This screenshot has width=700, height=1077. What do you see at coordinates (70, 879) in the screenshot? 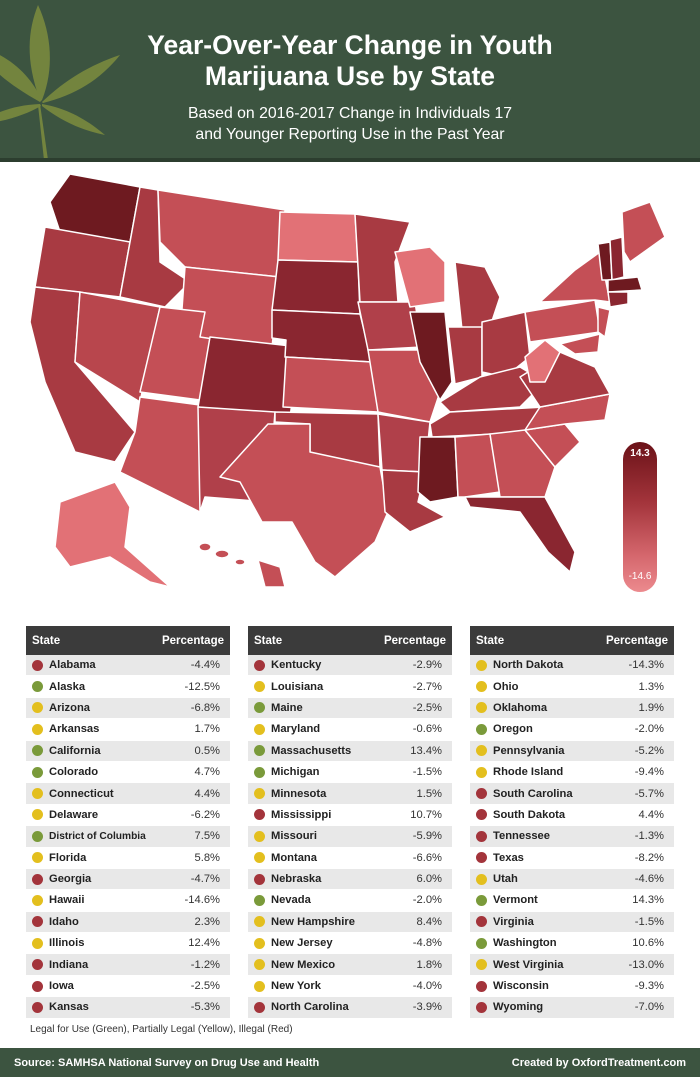
I see `state-name: Georgia` at bounding box center [70, 879].